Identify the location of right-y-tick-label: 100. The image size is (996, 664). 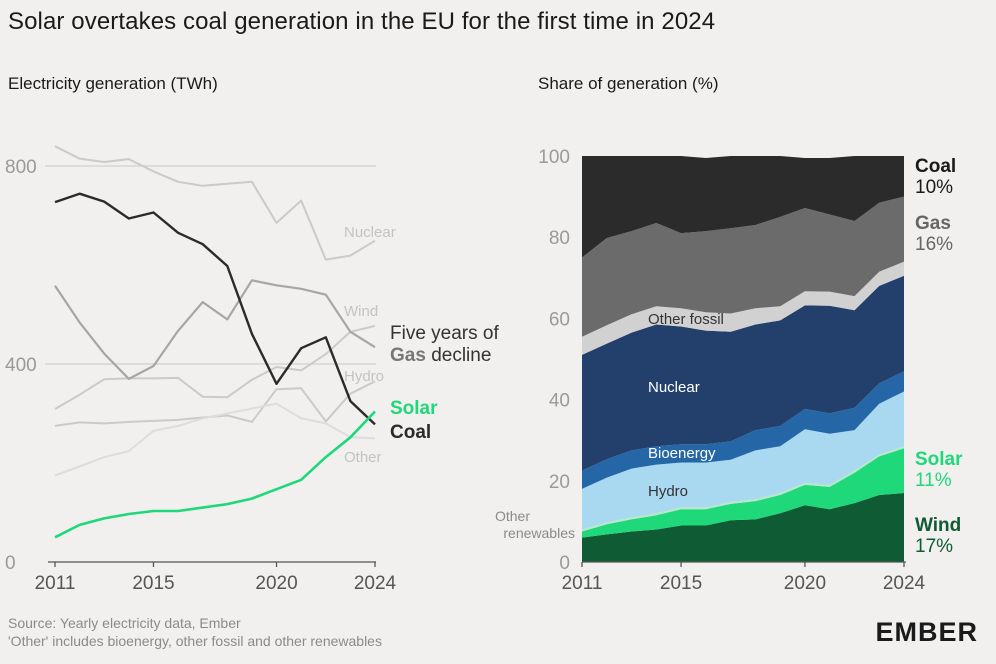
(554, 157).